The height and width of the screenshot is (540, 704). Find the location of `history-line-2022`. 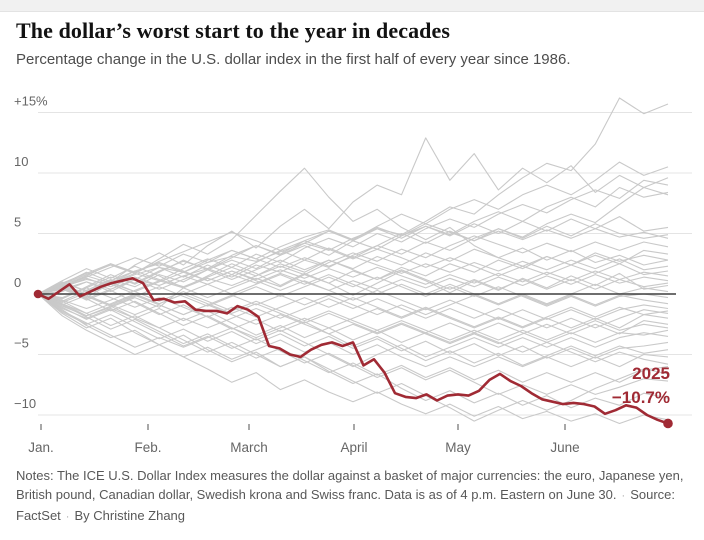

history-line-2022 is located at coordinates (353, 258).